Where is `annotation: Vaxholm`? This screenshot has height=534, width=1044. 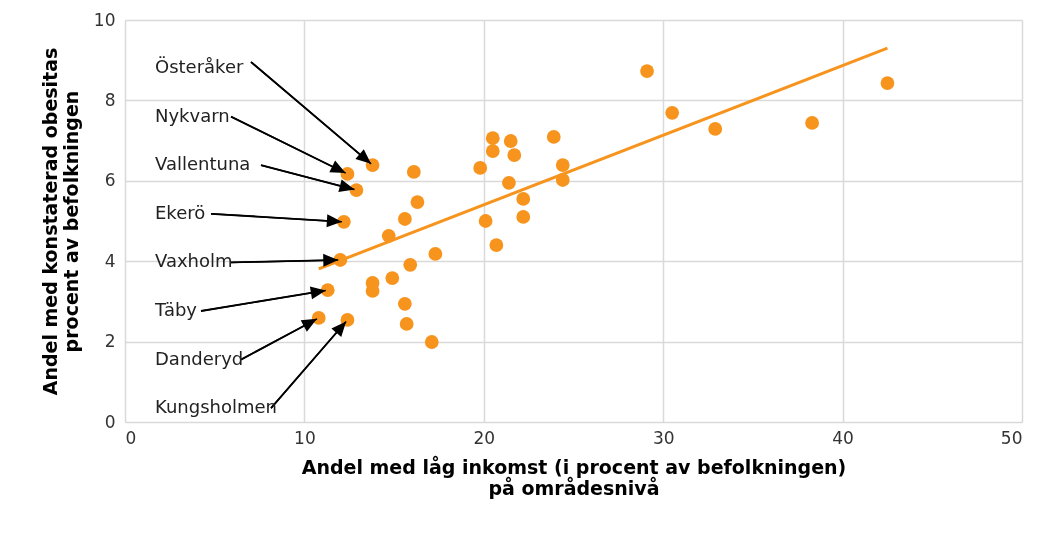 annotation: Vaxholm is located at coordinates (194, 261).